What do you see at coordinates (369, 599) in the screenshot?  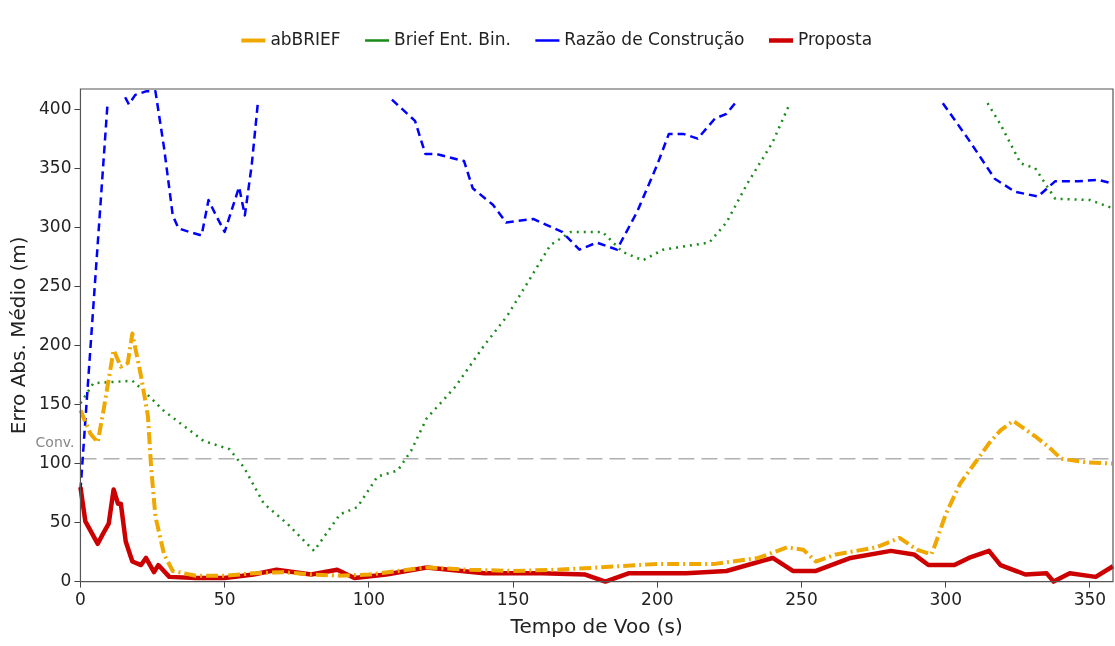 I see `x-tick-label: 100` at bounding box center [369, 599].